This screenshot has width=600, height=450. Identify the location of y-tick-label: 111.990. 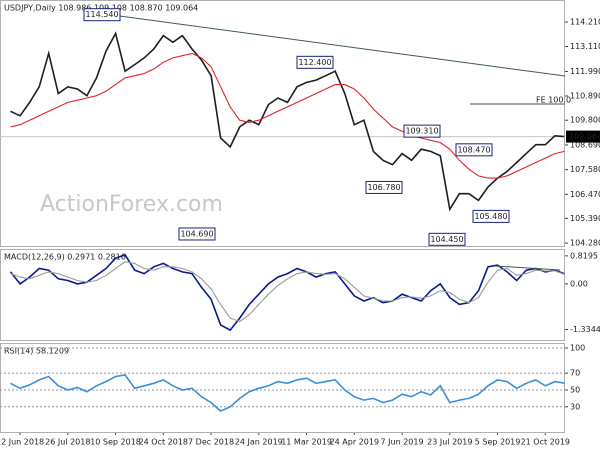
(585, 71).